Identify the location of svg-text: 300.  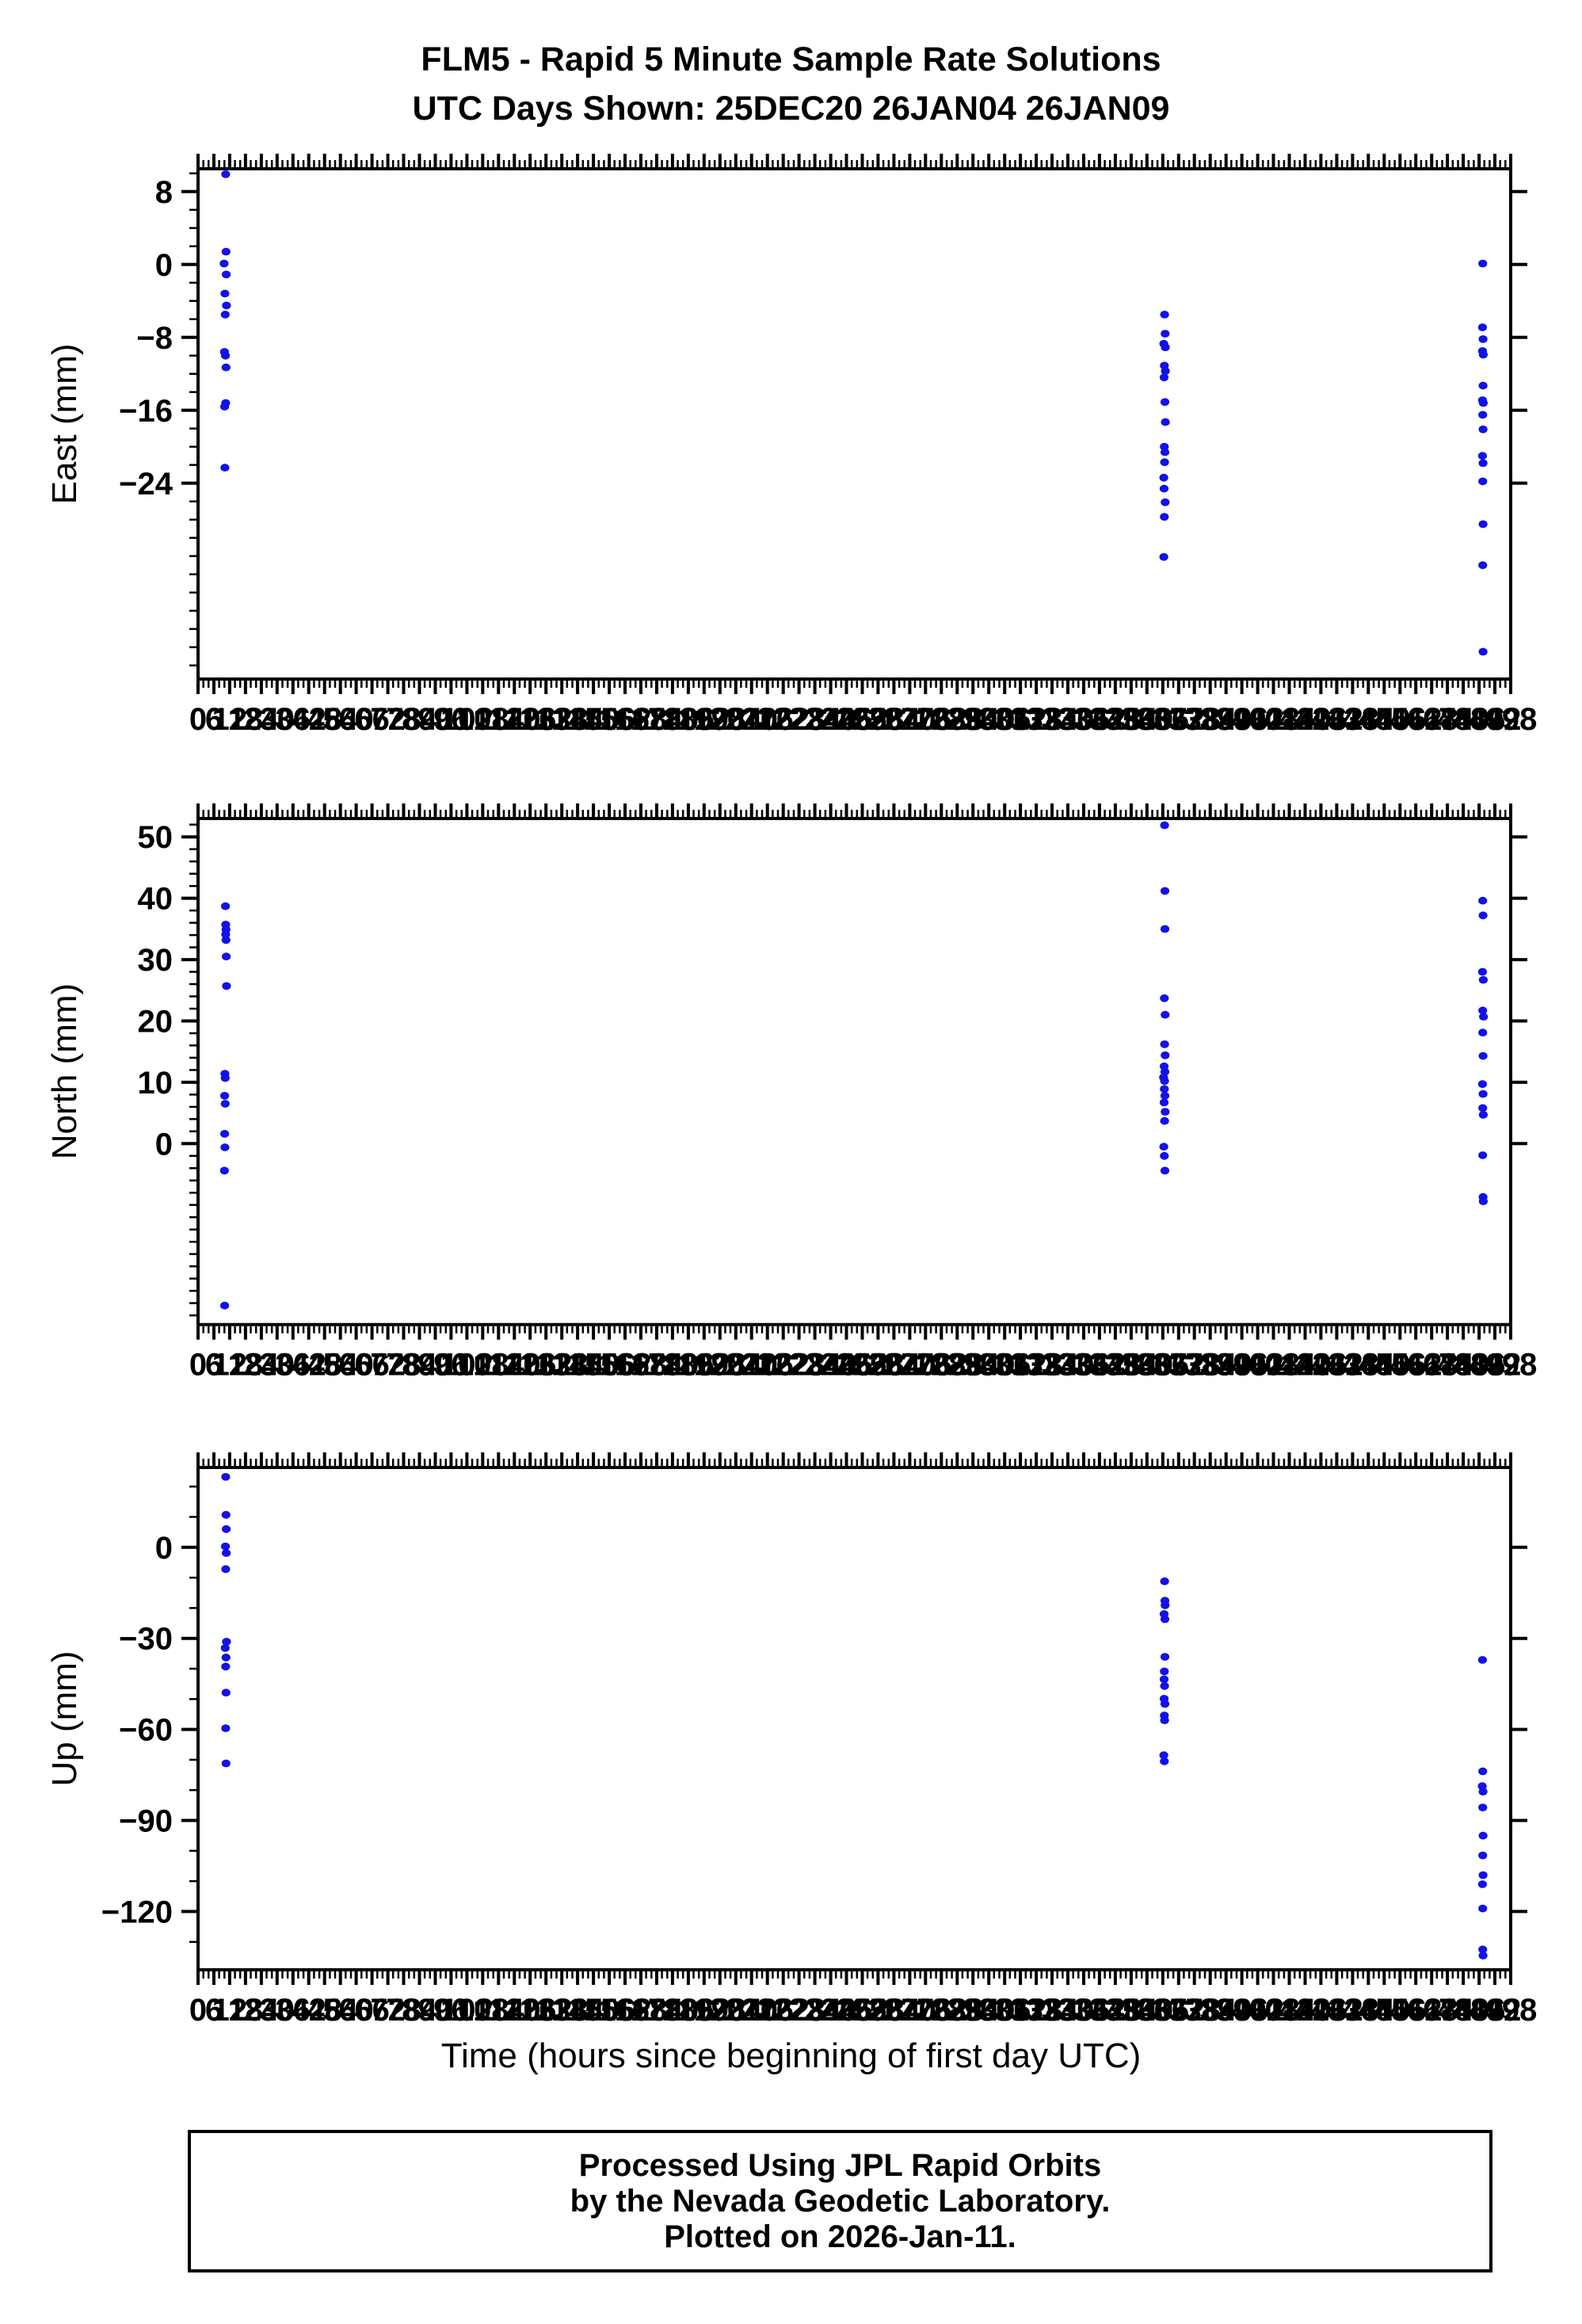
(989, 1365).